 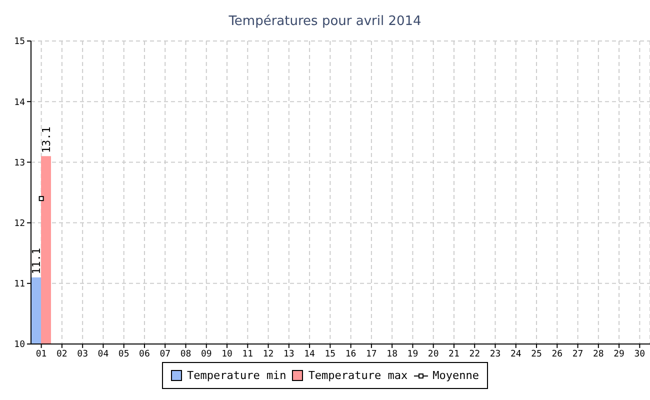 I want to click on legend-label: Temperature max, so click(x=358, y=375).